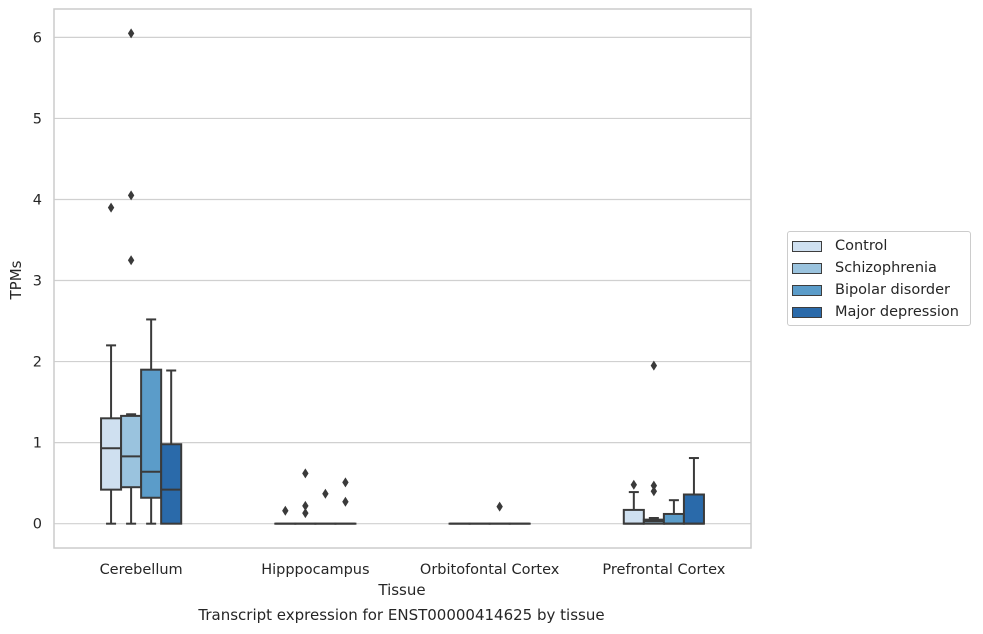 Image resolution: width=983 pixels, height=634 pixels. What do you see at coordinates (305, 496) in the screenshot?
I see `box-schizophrenia-hipppocampus` at bounding box center [305, 496].